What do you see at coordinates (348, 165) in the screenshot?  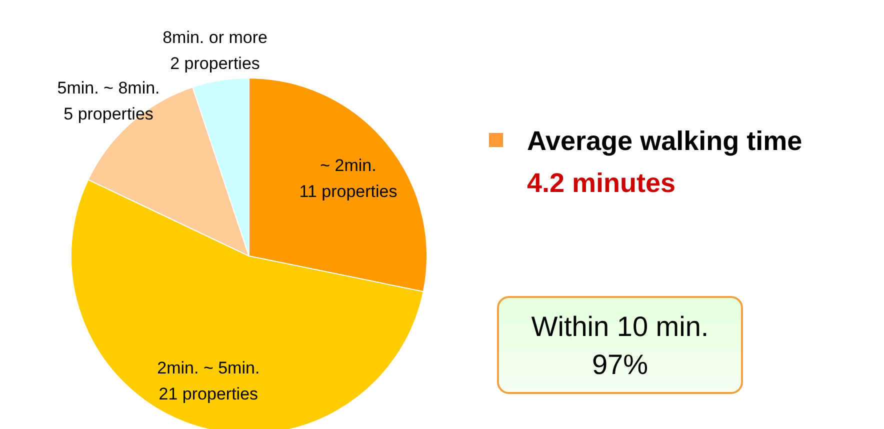 I see `slice-label: ~ 2min.` at bounding box center [348, 165].